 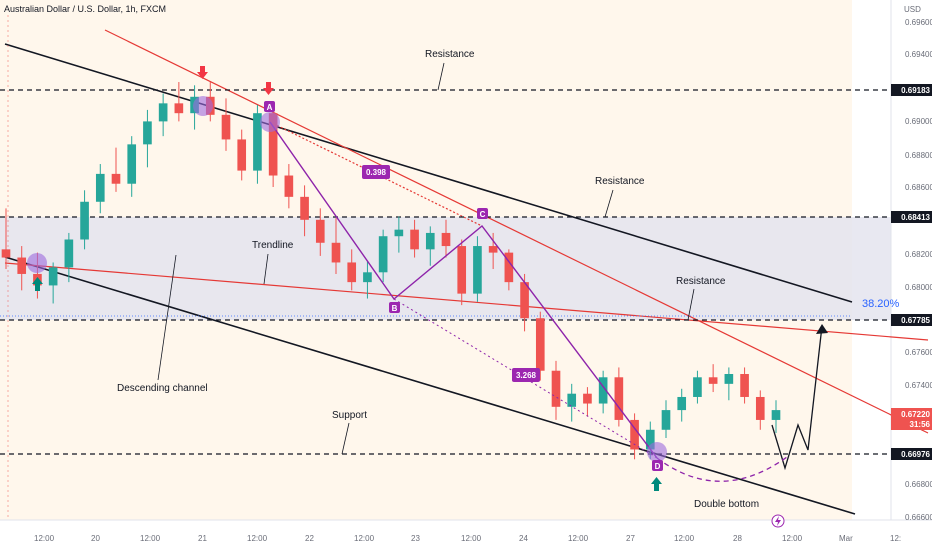 What do you see at coordinates (912, 9) in the screenshot?
I see `currency-label: USD` at bounding box center [912, 9].